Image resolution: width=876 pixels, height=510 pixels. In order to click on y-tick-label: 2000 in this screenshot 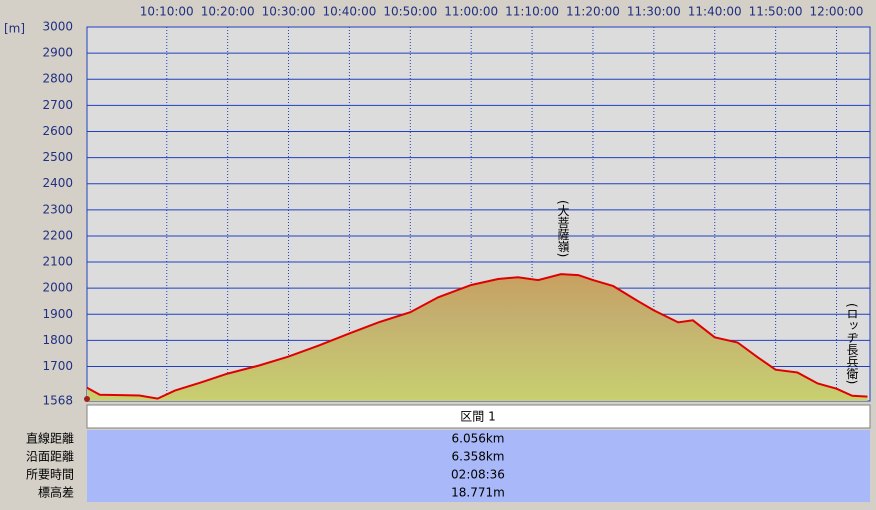, I will do `click(57, 288)`.